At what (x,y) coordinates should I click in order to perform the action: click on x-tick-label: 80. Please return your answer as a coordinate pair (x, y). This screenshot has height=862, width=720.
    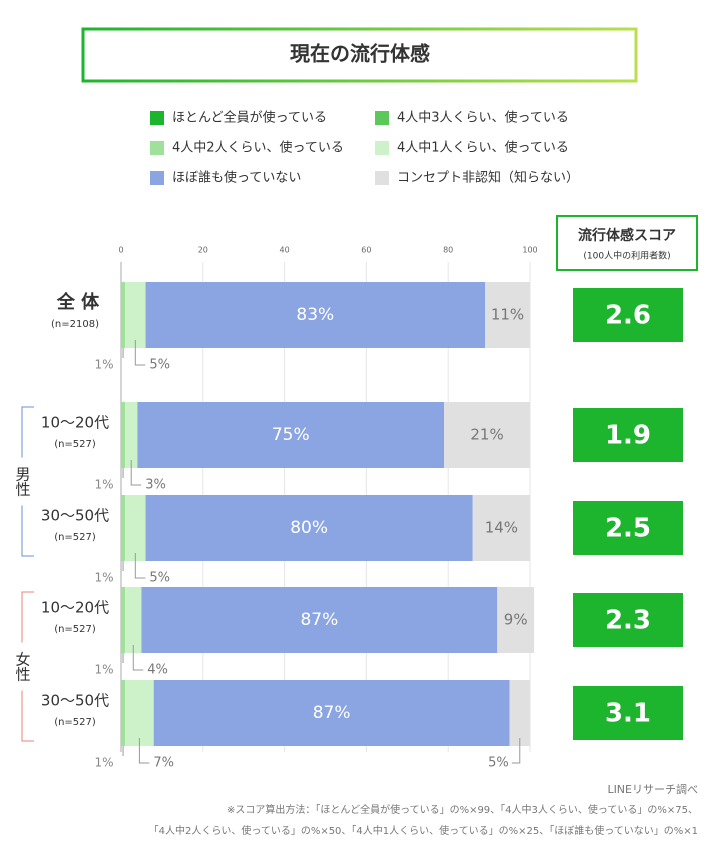
    Looking at the image, I should click on (448, 250).